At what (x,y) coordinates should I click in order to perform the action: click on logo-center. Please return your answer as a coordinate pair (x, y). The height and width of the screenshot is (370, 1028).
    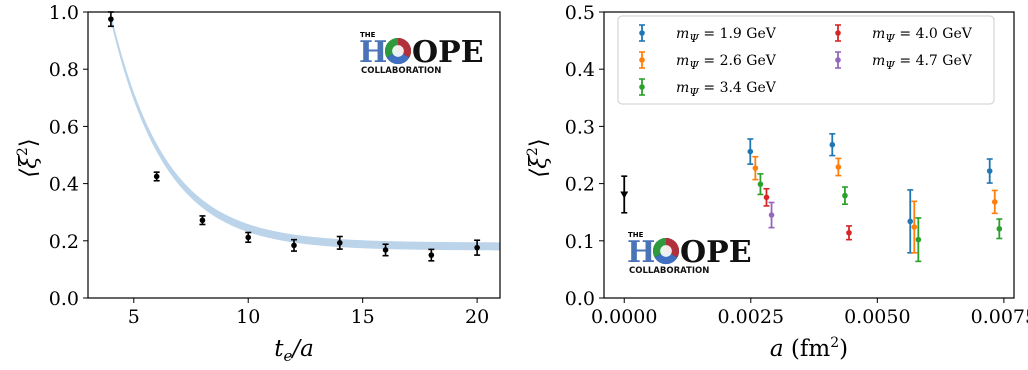
    Looking at the image, I should click on (666, 251).